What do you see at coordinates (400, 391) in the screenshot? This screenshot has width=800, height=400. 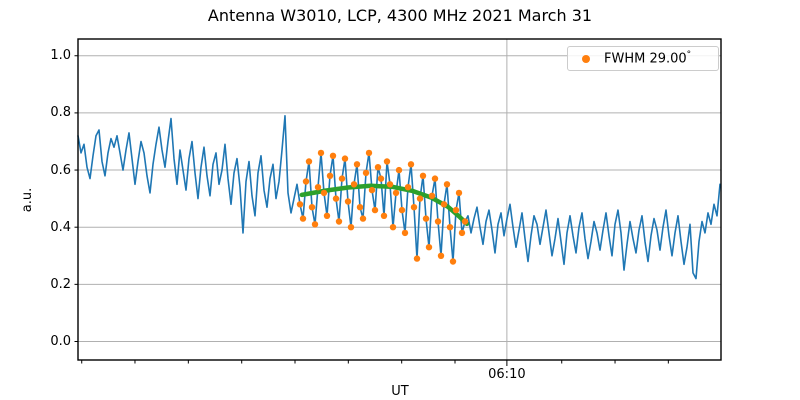 I see `x-axis-label: UT` at bounding box center [400, 391].